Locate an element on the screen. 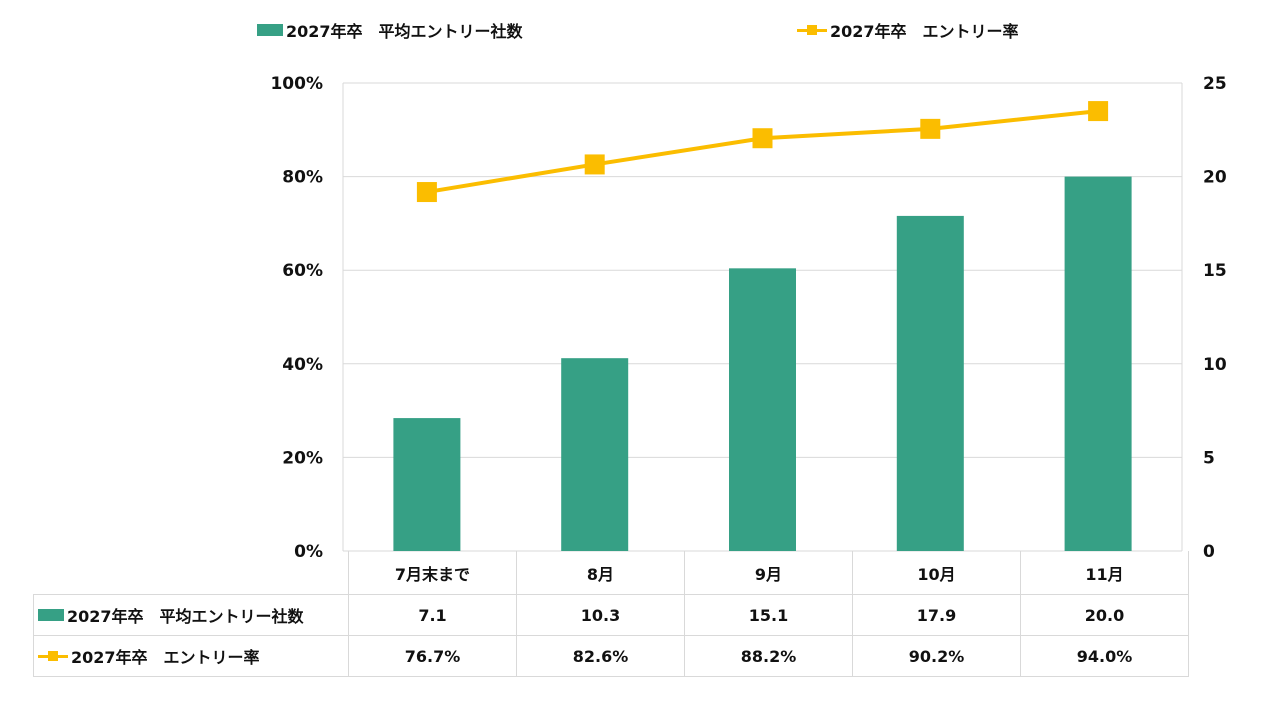  legend-line-label: 2027年卒 エントリー率 is located at coordinates (924, 31).